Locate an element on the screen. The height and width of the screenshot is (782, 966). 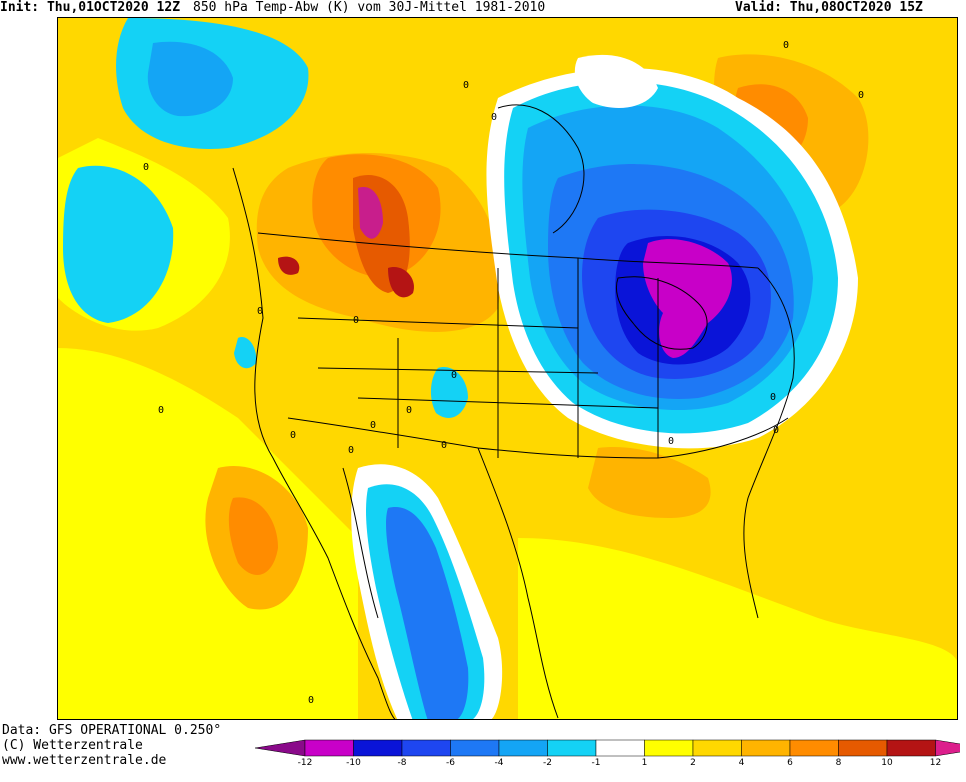
anomaly-region-southwest-darkorange is located at coordinates (253, 536).